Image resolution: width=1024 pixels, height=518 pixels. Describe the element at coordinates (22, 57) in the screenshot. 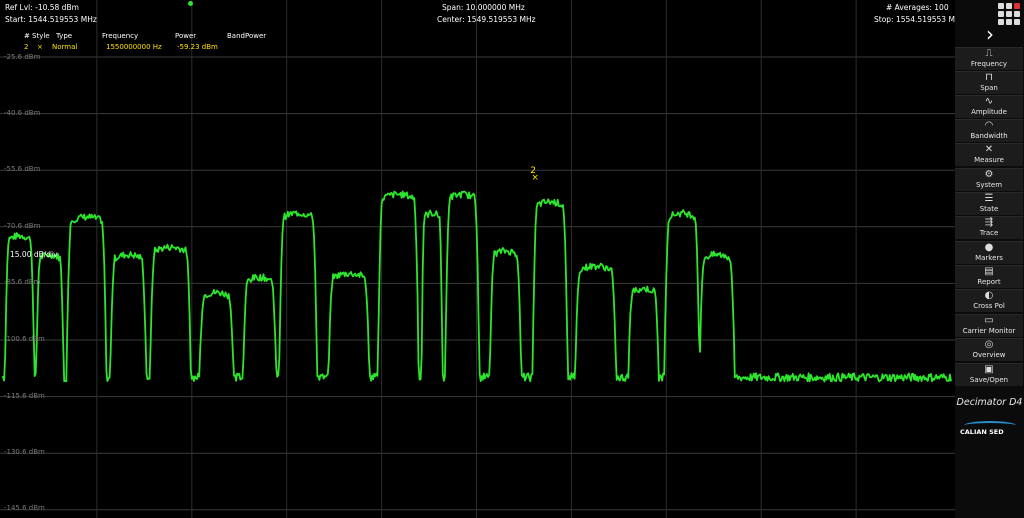

I see `y-label-1: -25.6 dBm` at that location.